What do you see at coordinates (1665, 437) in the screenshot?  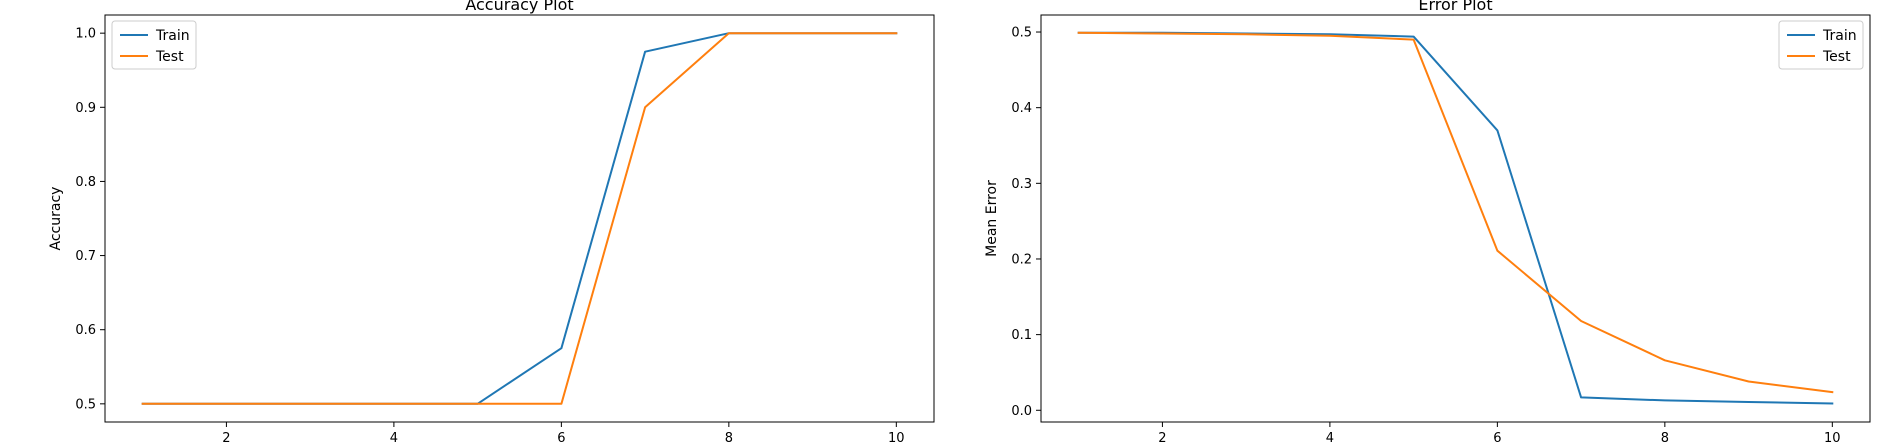 I see `error-xtick-label: 8` at bounding box center [1665, 437].